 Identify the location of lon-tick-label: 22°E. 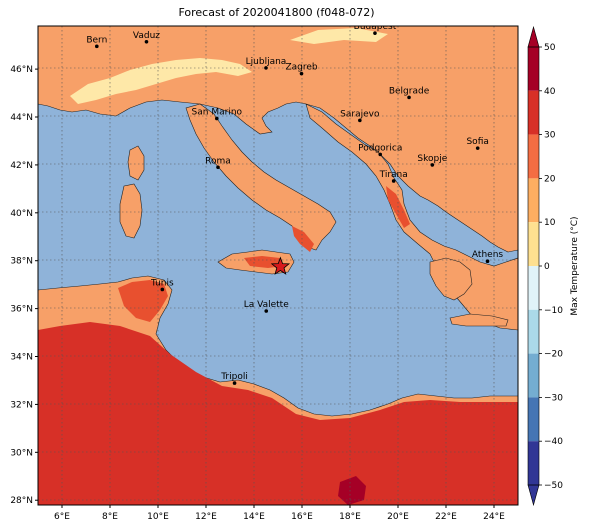
(446, 517).